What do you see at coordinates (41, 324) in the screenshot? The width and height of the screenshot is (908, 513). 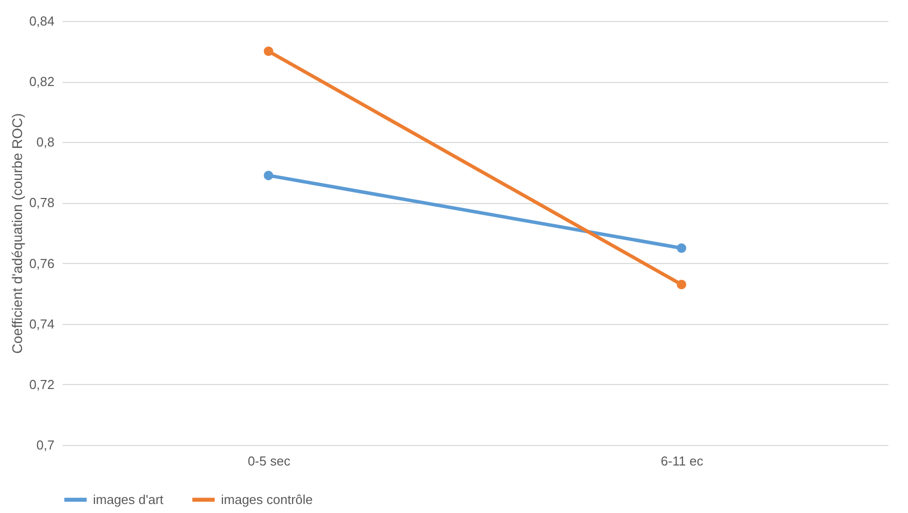 I see `y-tick-label: 0,74` at bounding box center [41, 324].